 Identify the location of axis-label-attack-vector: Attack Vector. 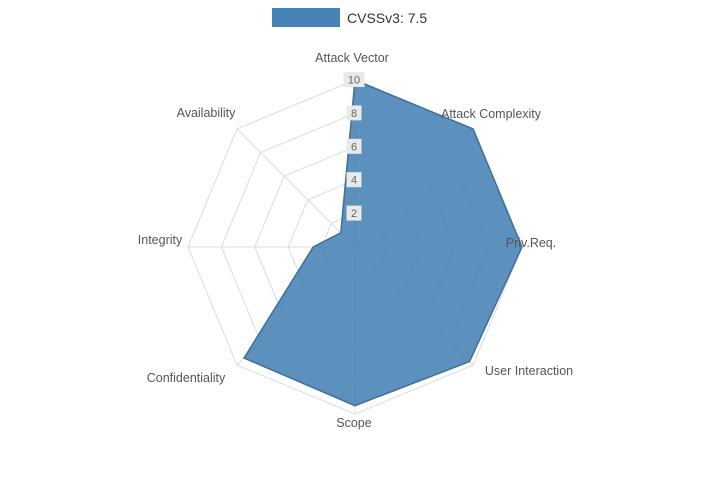
(352, 58).